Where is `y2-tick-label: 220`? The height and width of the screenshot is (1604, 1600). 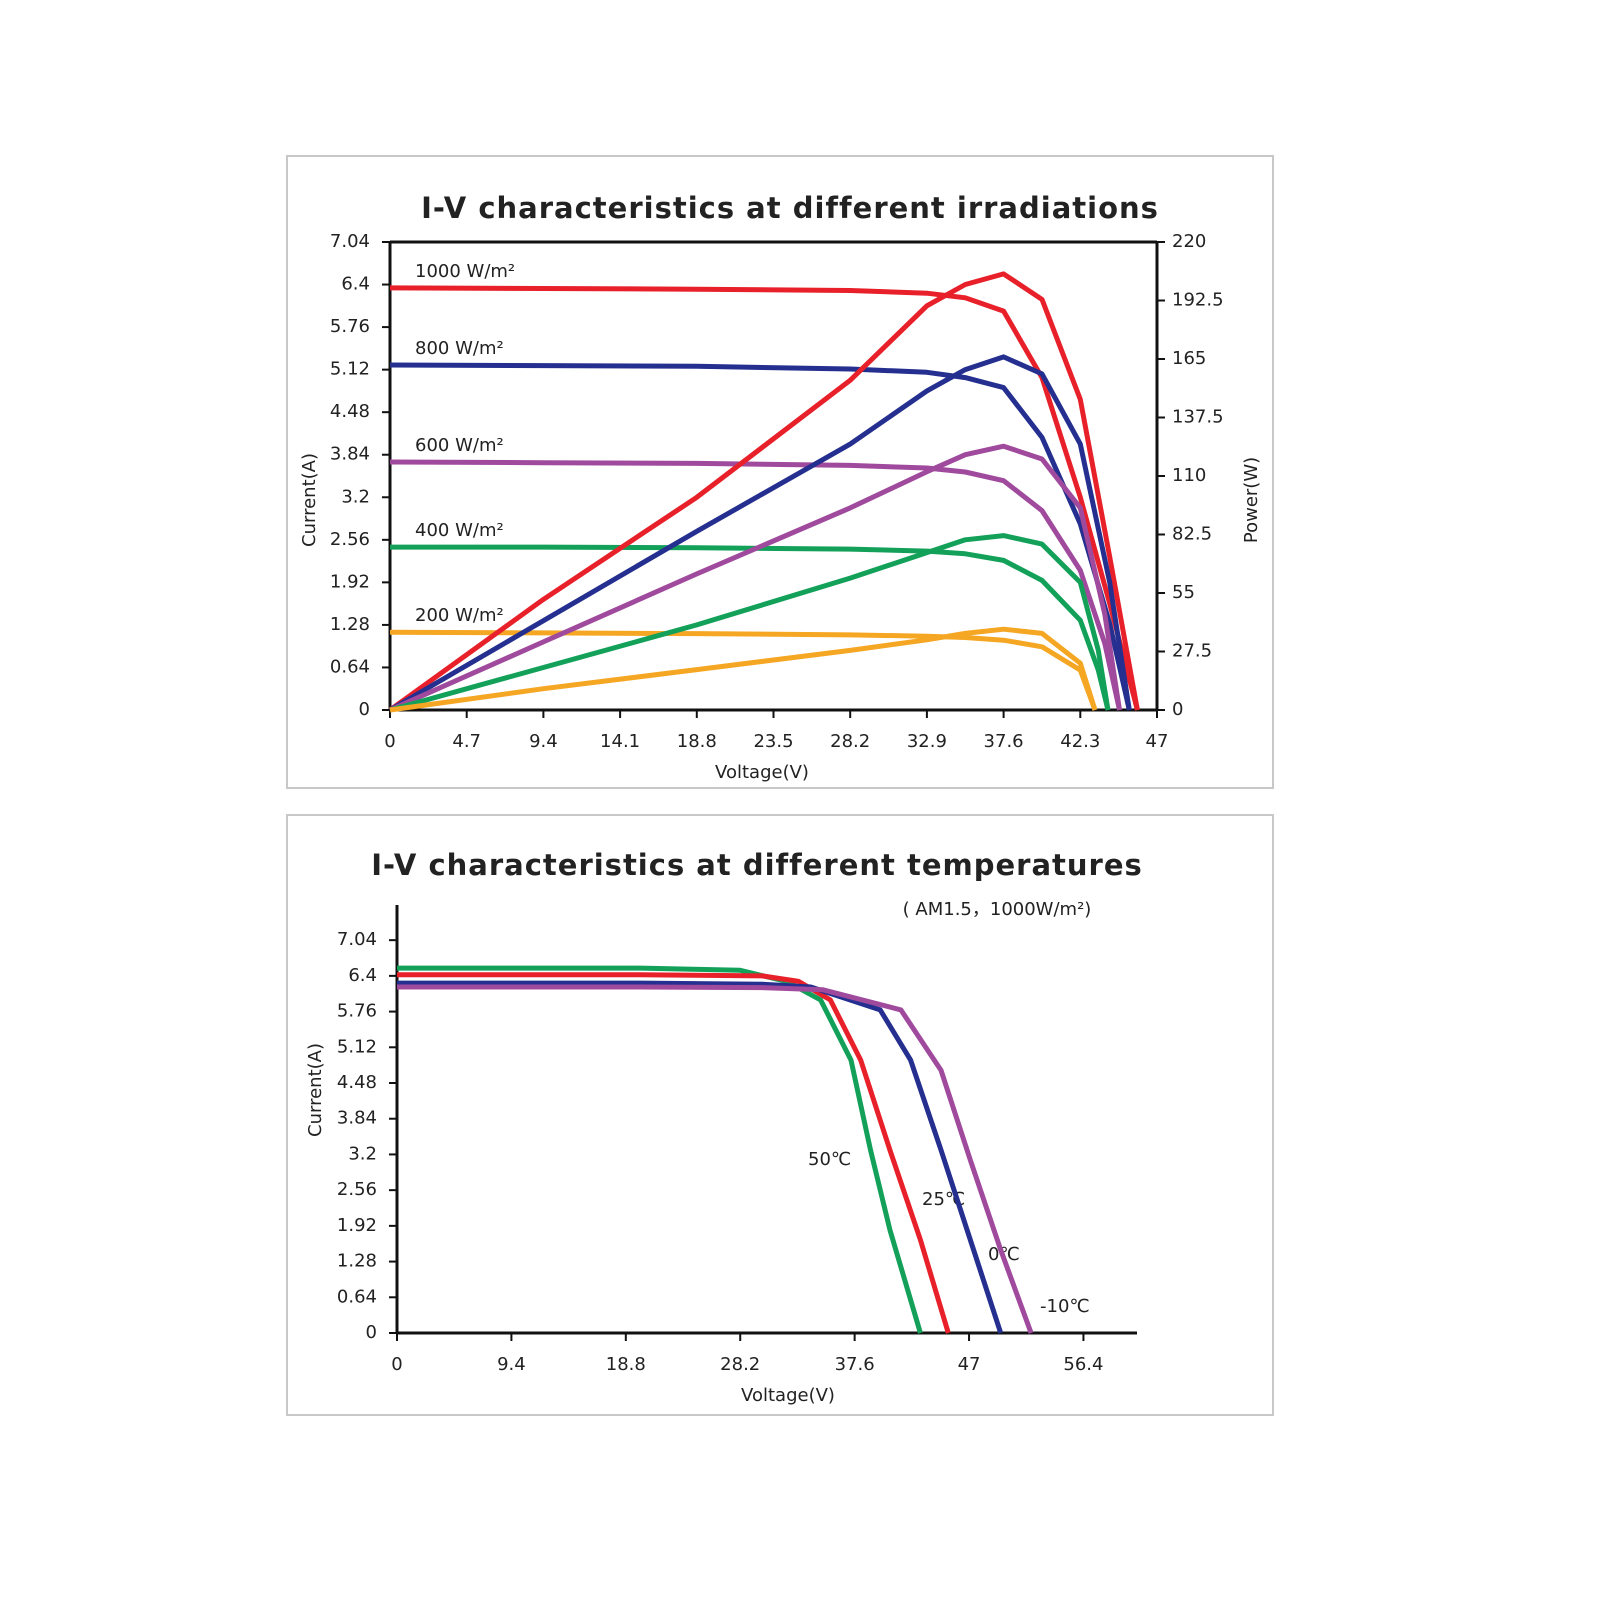
y2-tick-label: 220 is located at coordinates (1189, 241).